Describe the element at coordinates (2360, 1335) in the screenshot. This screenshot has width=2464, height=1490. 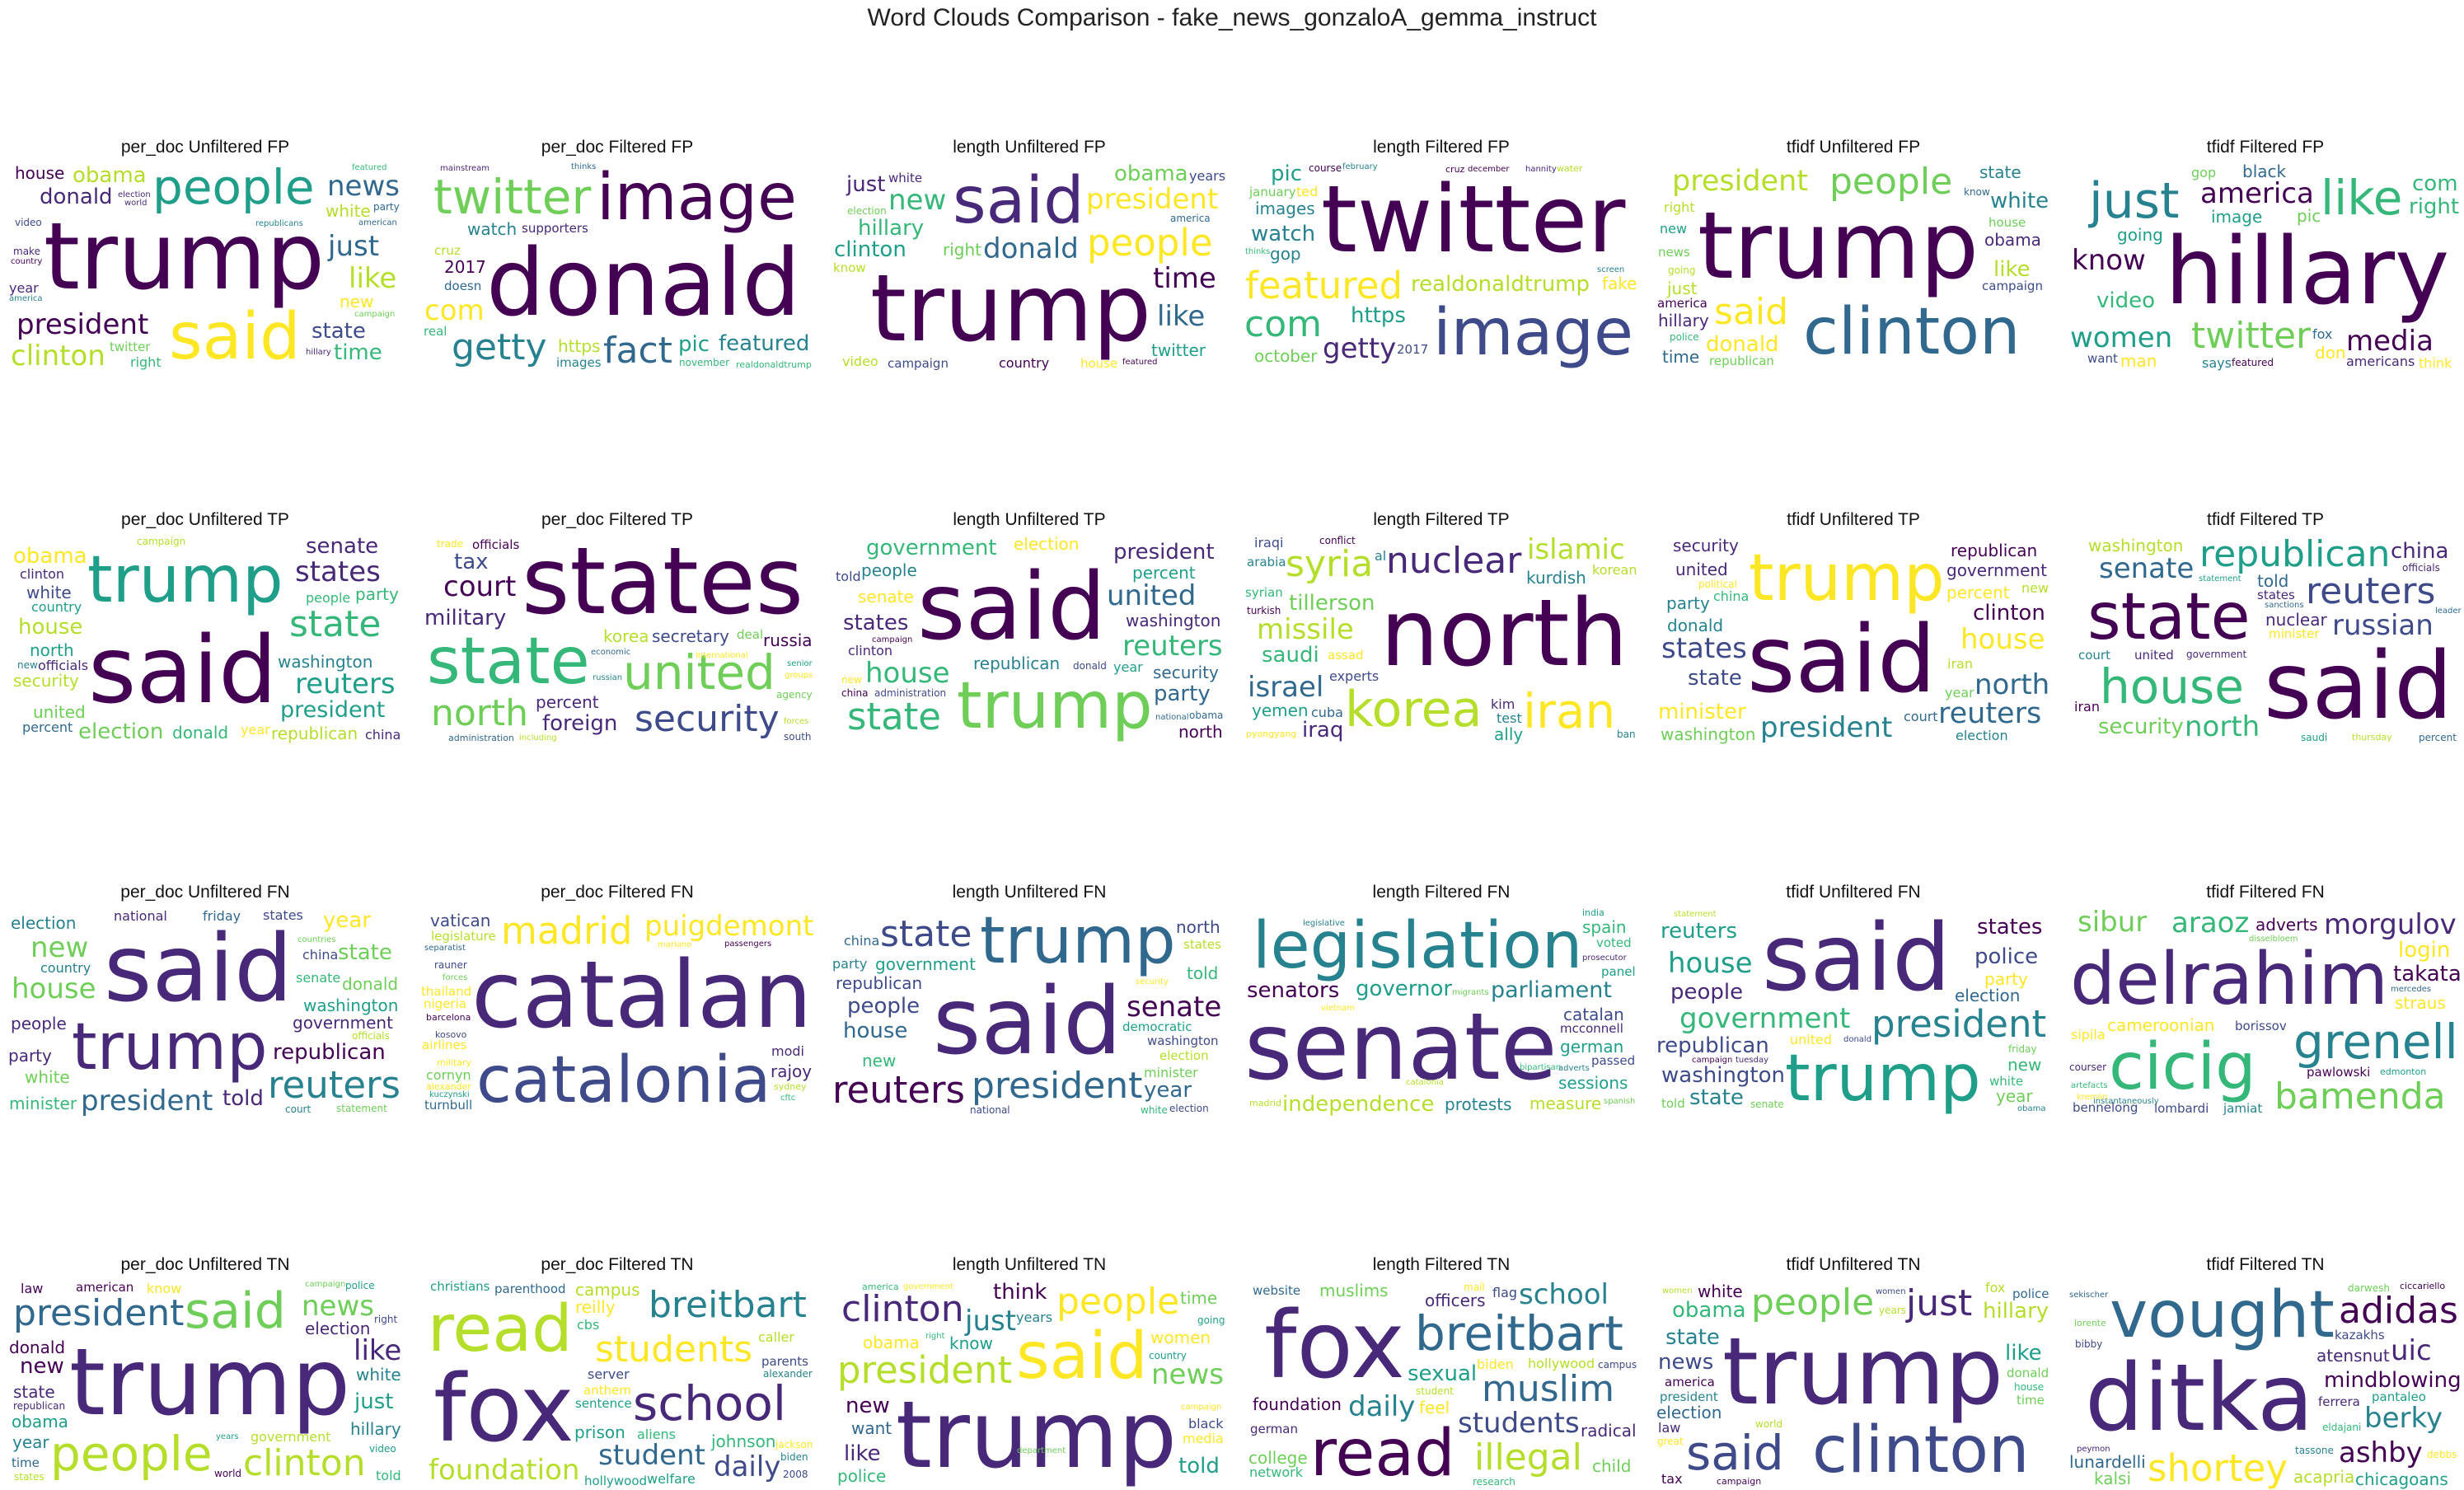
I see `cloud-word: kazakhs` at that location.